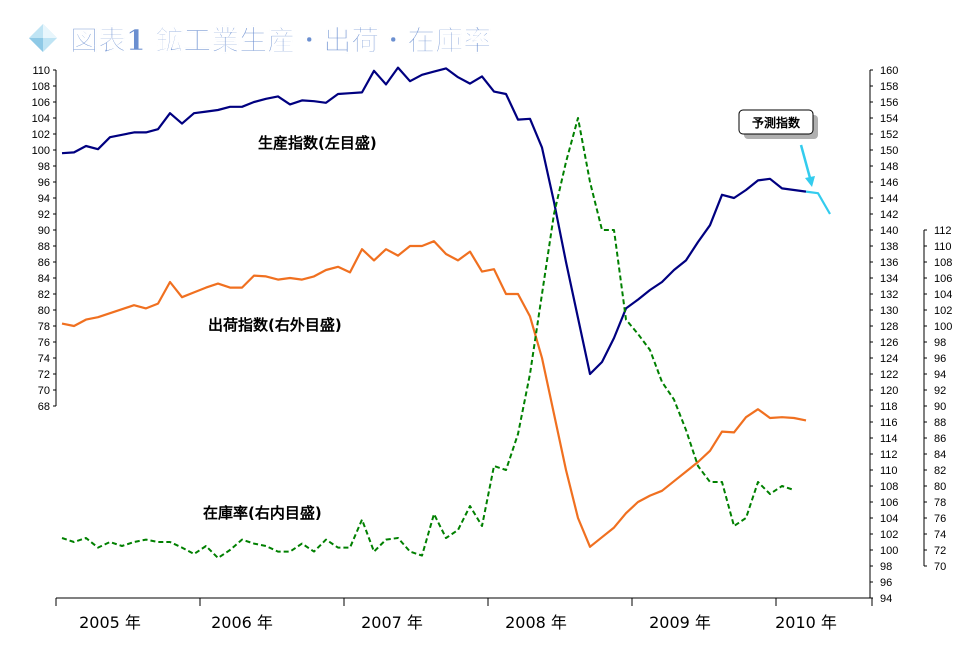 The height and width of the screenshot is (664, 963). What do you see at coordinates (889, 215) in the screenshot?
I see `right-outer-axis-tick-label: 142` at bounding box center [889, 215].